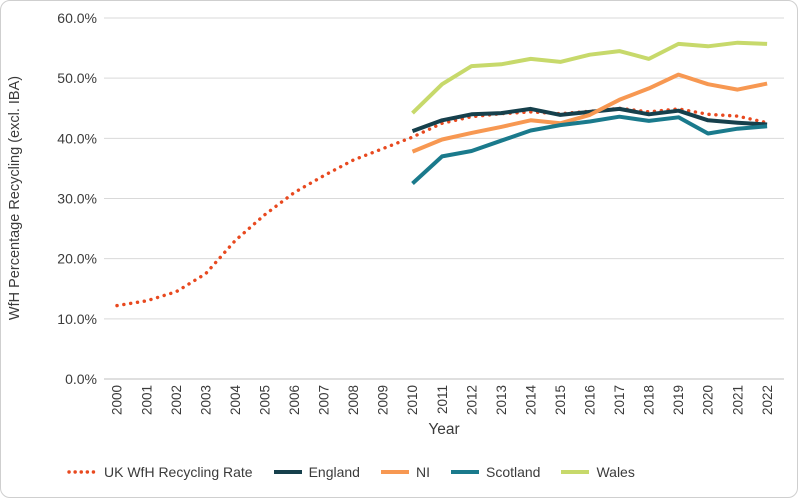 Image resolution: width=800 pixels, height=500 pixels. What do you see at coordinates (324, 400) in the screenshot?
I see `x-tick-label: 2007` at bounding box center [324, 400].